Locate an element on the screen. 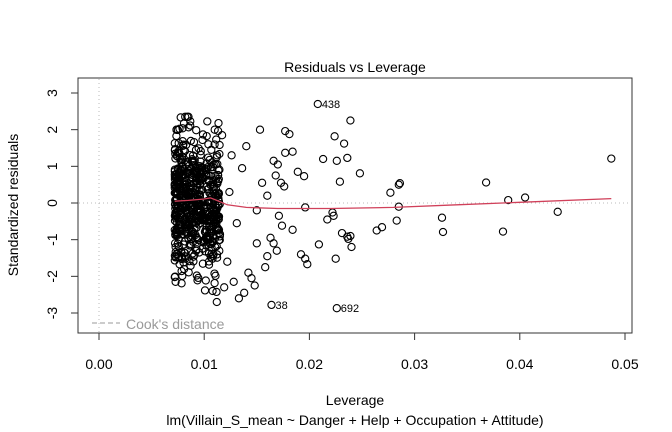 The image size is (672, 432). x-tick-label: 0.05 is located at coordinates (624, 364).